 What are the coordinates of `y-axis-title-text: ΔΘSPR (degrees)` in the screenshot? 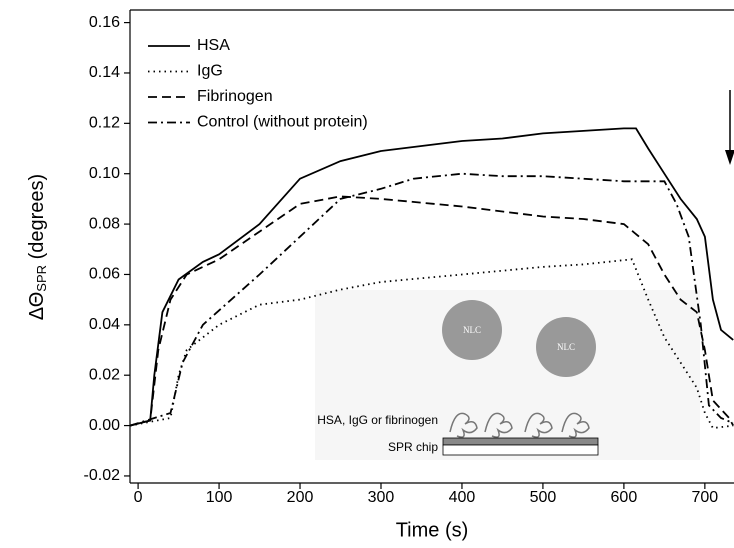 It's located at (37, 247).